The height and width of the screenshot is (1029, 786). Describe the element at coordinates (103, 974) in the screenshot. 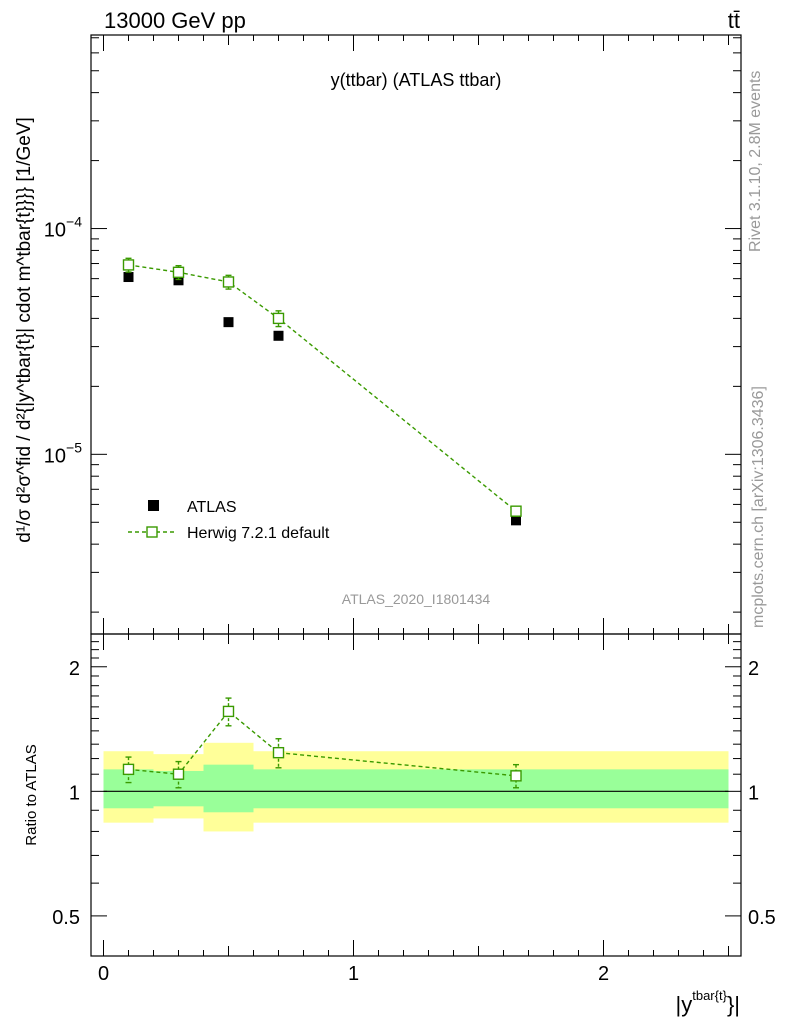

I see `x-tick-label-0: 0` at that location.